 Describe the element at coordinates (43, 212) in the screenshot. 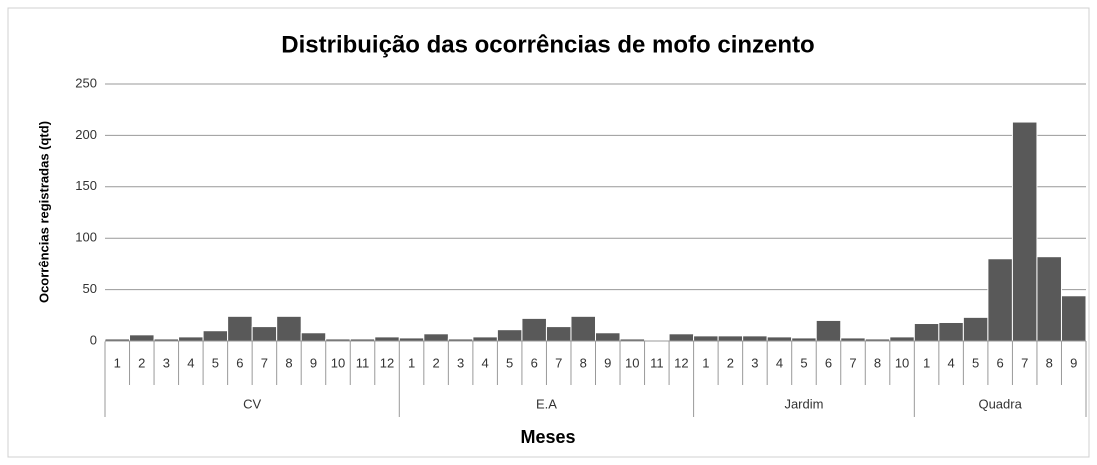

I see `y-axis-label: Ocorrências registradas (qtd)` at that location.